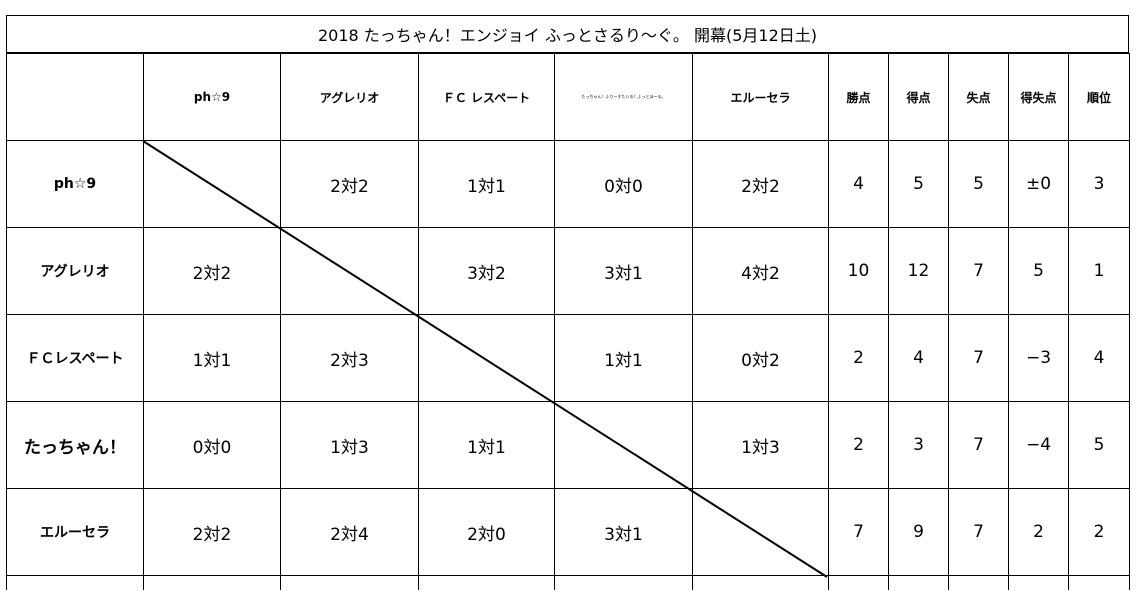 This screenshot has height=591, width=1138. What do you see at coordinates (918, 445) in the screenshot?
I see `goals-for-cell: 3` at bounding box center [918, 445].